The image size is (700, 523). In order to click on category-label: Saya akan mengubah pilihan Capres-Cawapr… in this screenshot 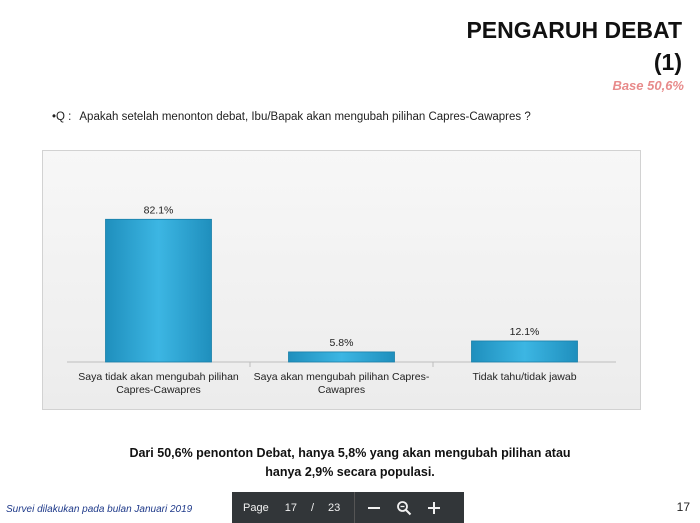, I will do `click(342, 383)`.